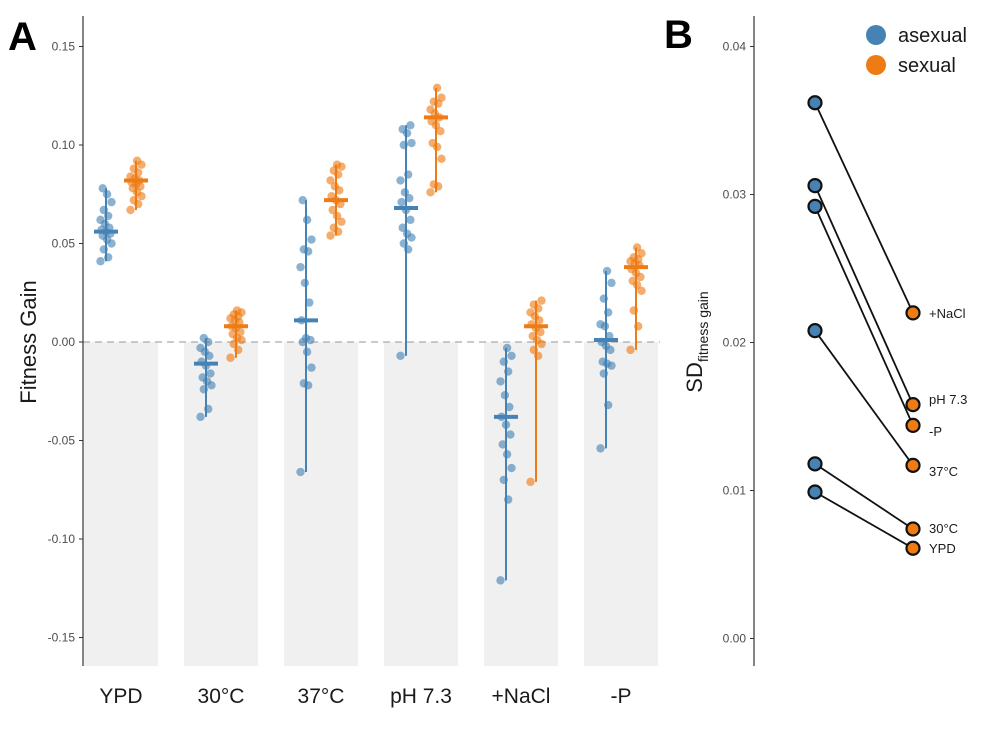 The width and height of the screenshot is (1000, 750). I want to click on y-tick-label: 0.04, so click(735, 47).